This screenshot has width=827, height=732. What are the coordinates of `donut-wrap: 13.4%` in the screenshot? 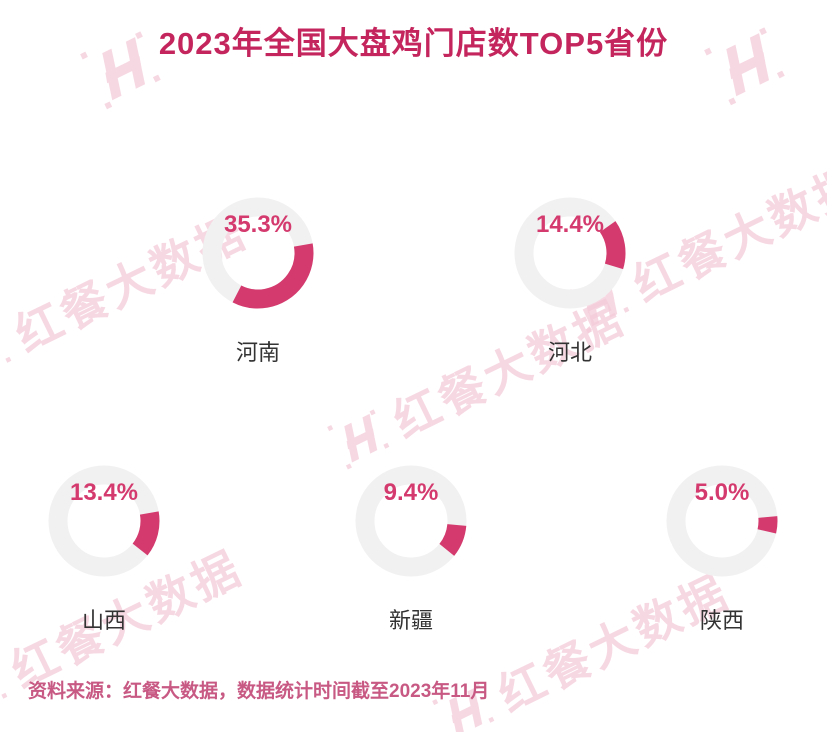 It's located at (104, 521).